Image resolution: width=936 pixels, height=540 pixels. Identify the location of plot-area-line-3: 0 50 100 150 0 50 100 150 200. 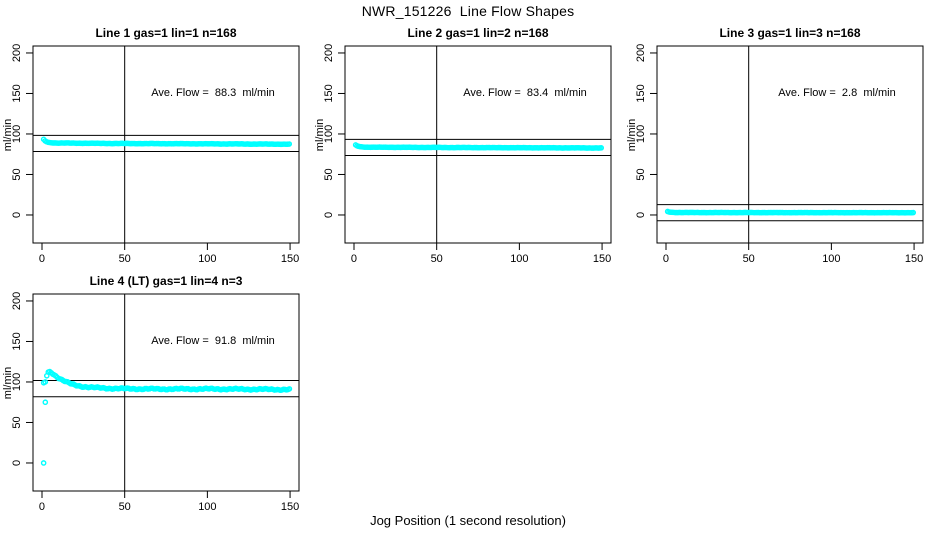
(779, 154).